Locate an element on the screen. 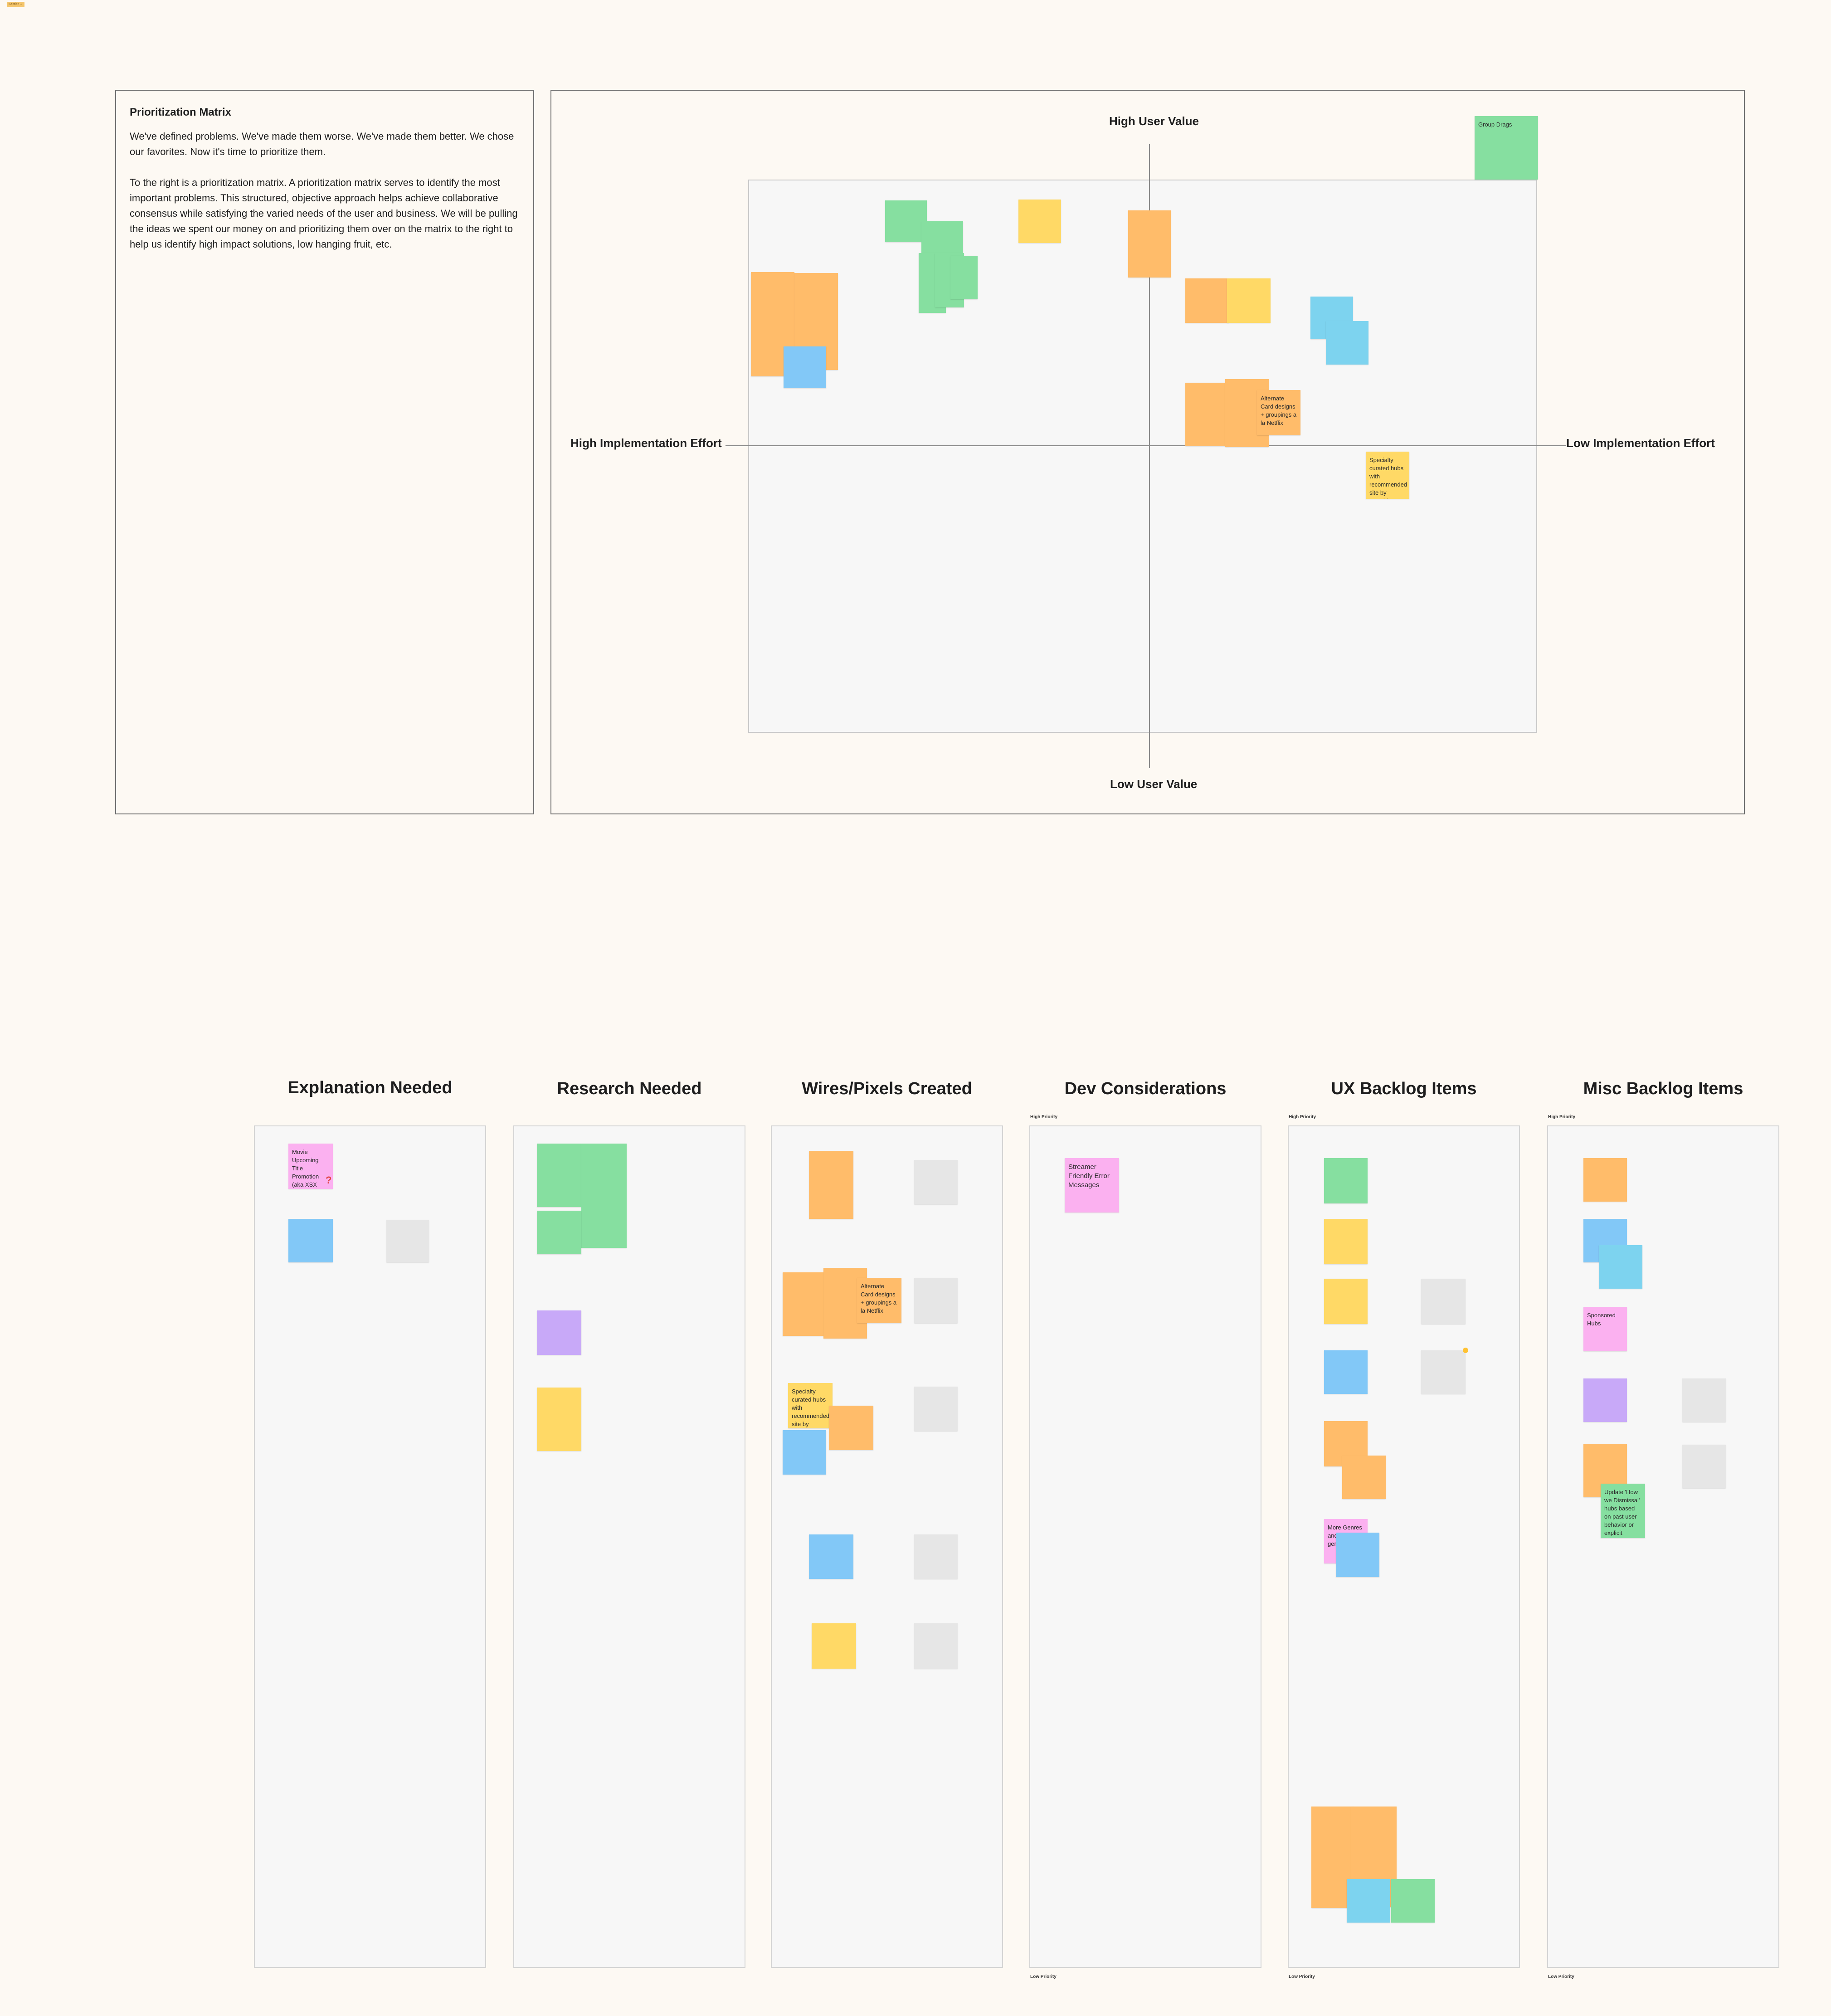 The image size is (1831, 2016). column-title-explanation: Explanation Needed is located at coordinates (370, 1087).